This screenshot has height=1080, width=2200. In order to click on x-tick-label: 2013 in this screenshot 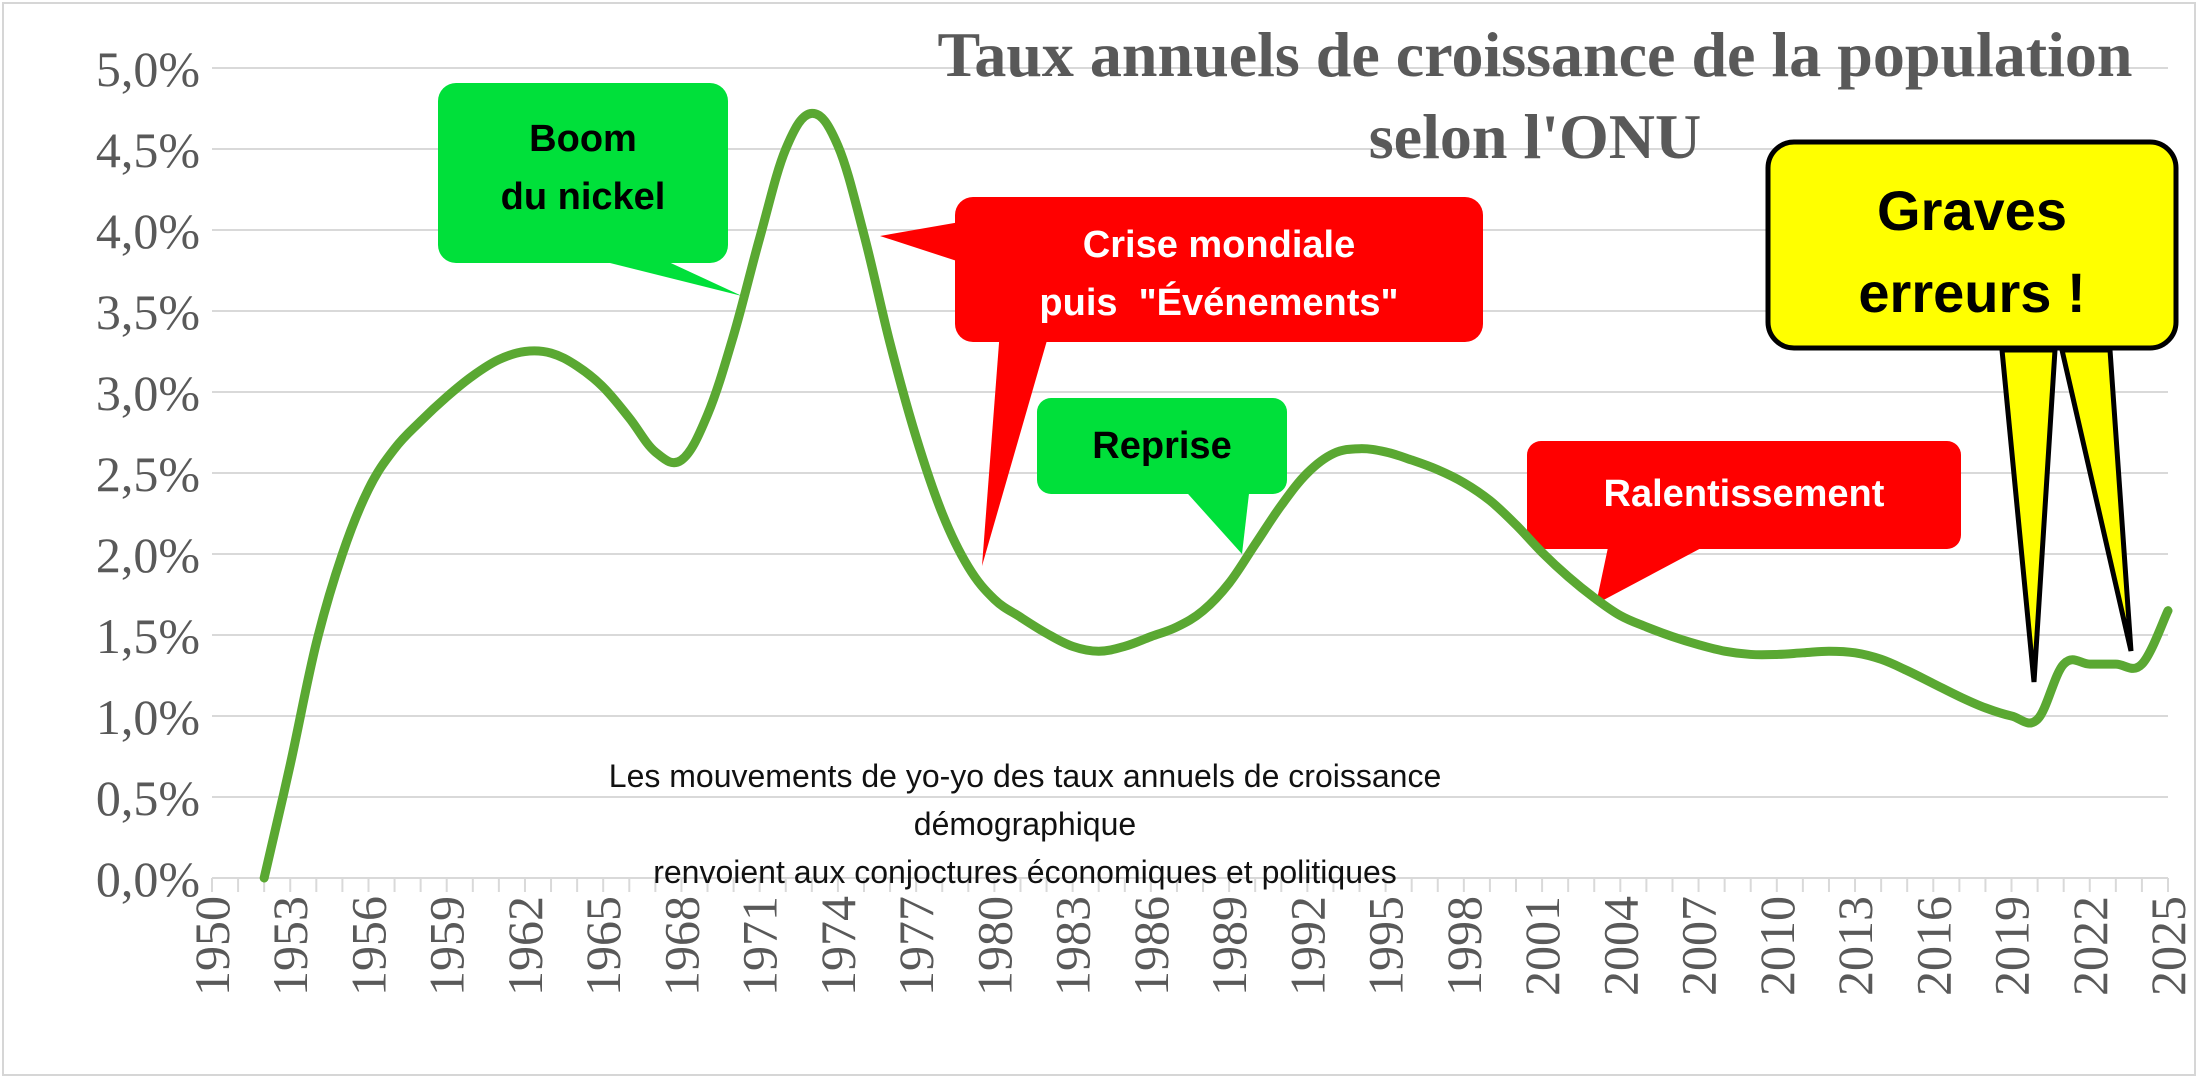, I will do `click(1855, 946)`.